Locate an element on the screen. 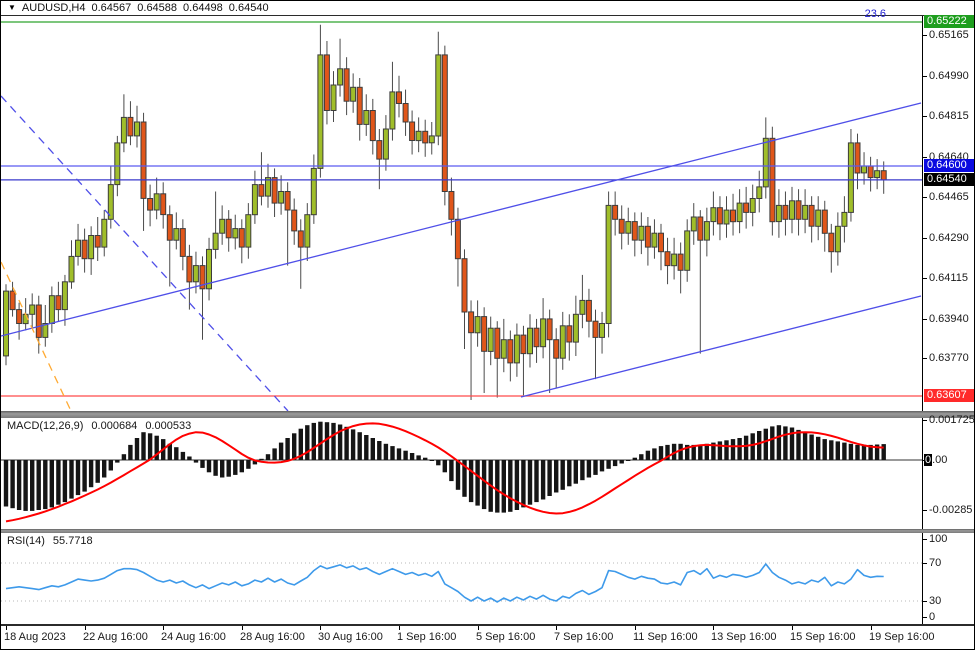 This screenshot has height=650, width=975. ohlc-high: 0.64588 is located at coordinates (157, 8).